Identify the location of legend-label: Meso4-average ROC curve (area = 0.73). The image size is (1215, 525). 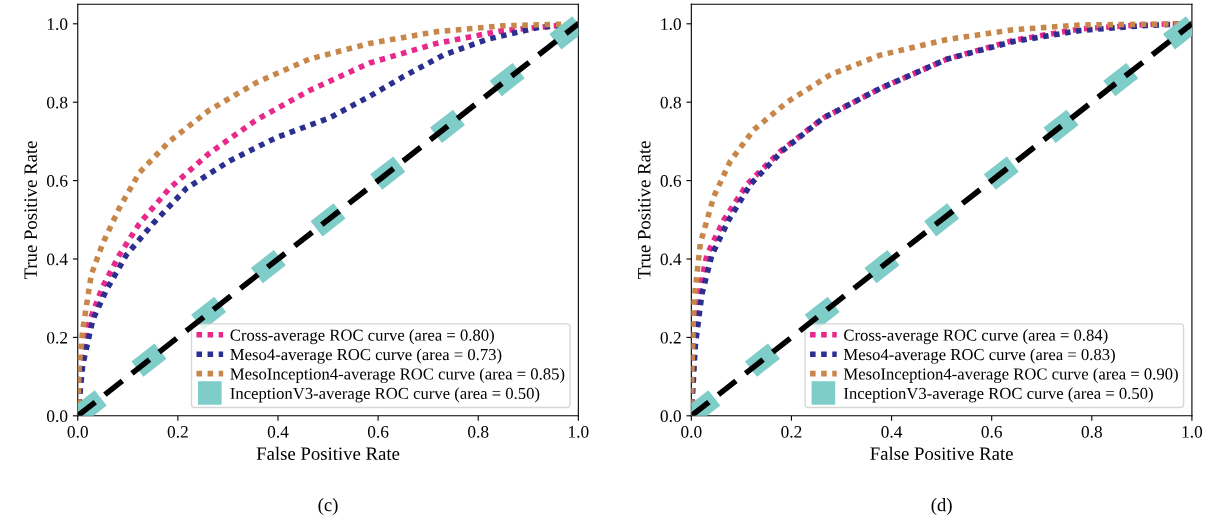
(366, 356).